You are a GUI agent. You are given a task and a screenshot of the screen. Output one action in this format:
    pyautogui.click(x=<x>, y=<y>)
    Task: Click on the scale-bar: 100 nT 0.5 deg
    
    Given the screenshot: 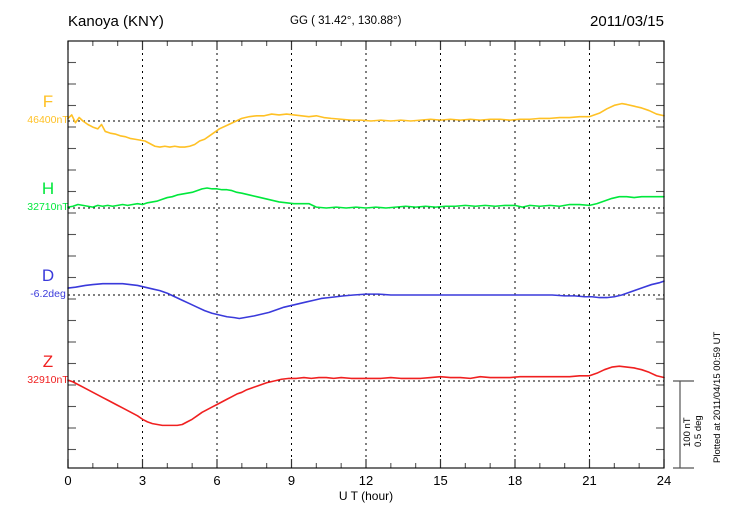 What is the action you would take?
    pyautogui.click(x=688, y=424)
    